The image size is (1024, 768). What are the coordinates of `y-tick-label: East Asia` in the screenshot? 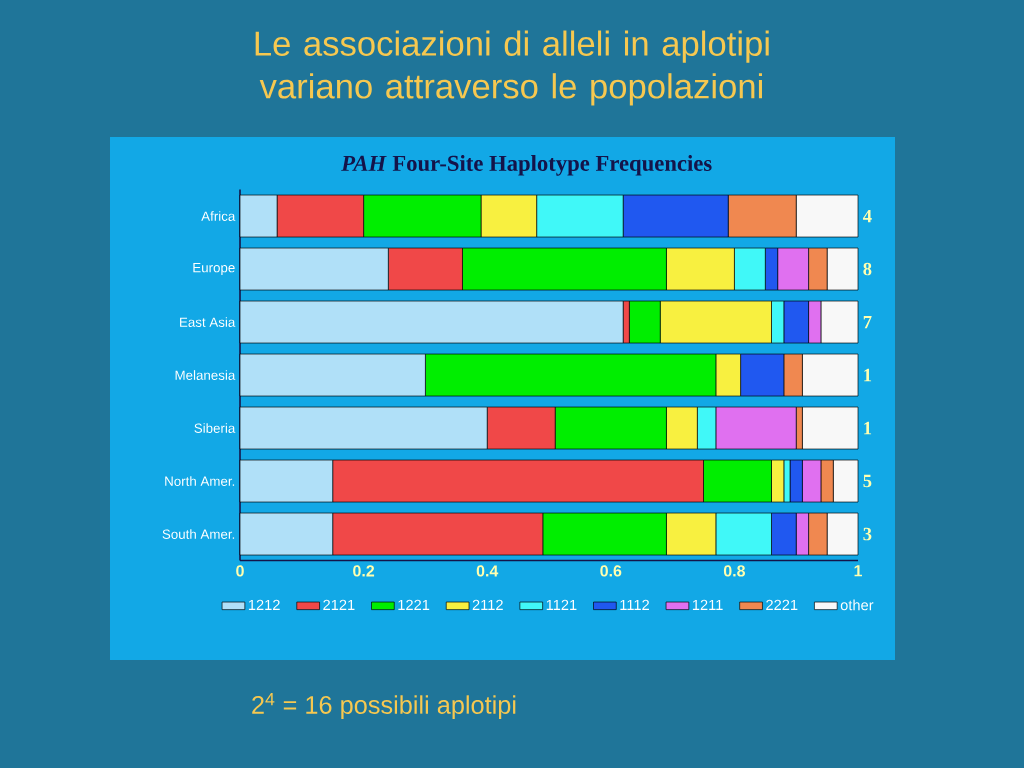 It's located at (208, 322).